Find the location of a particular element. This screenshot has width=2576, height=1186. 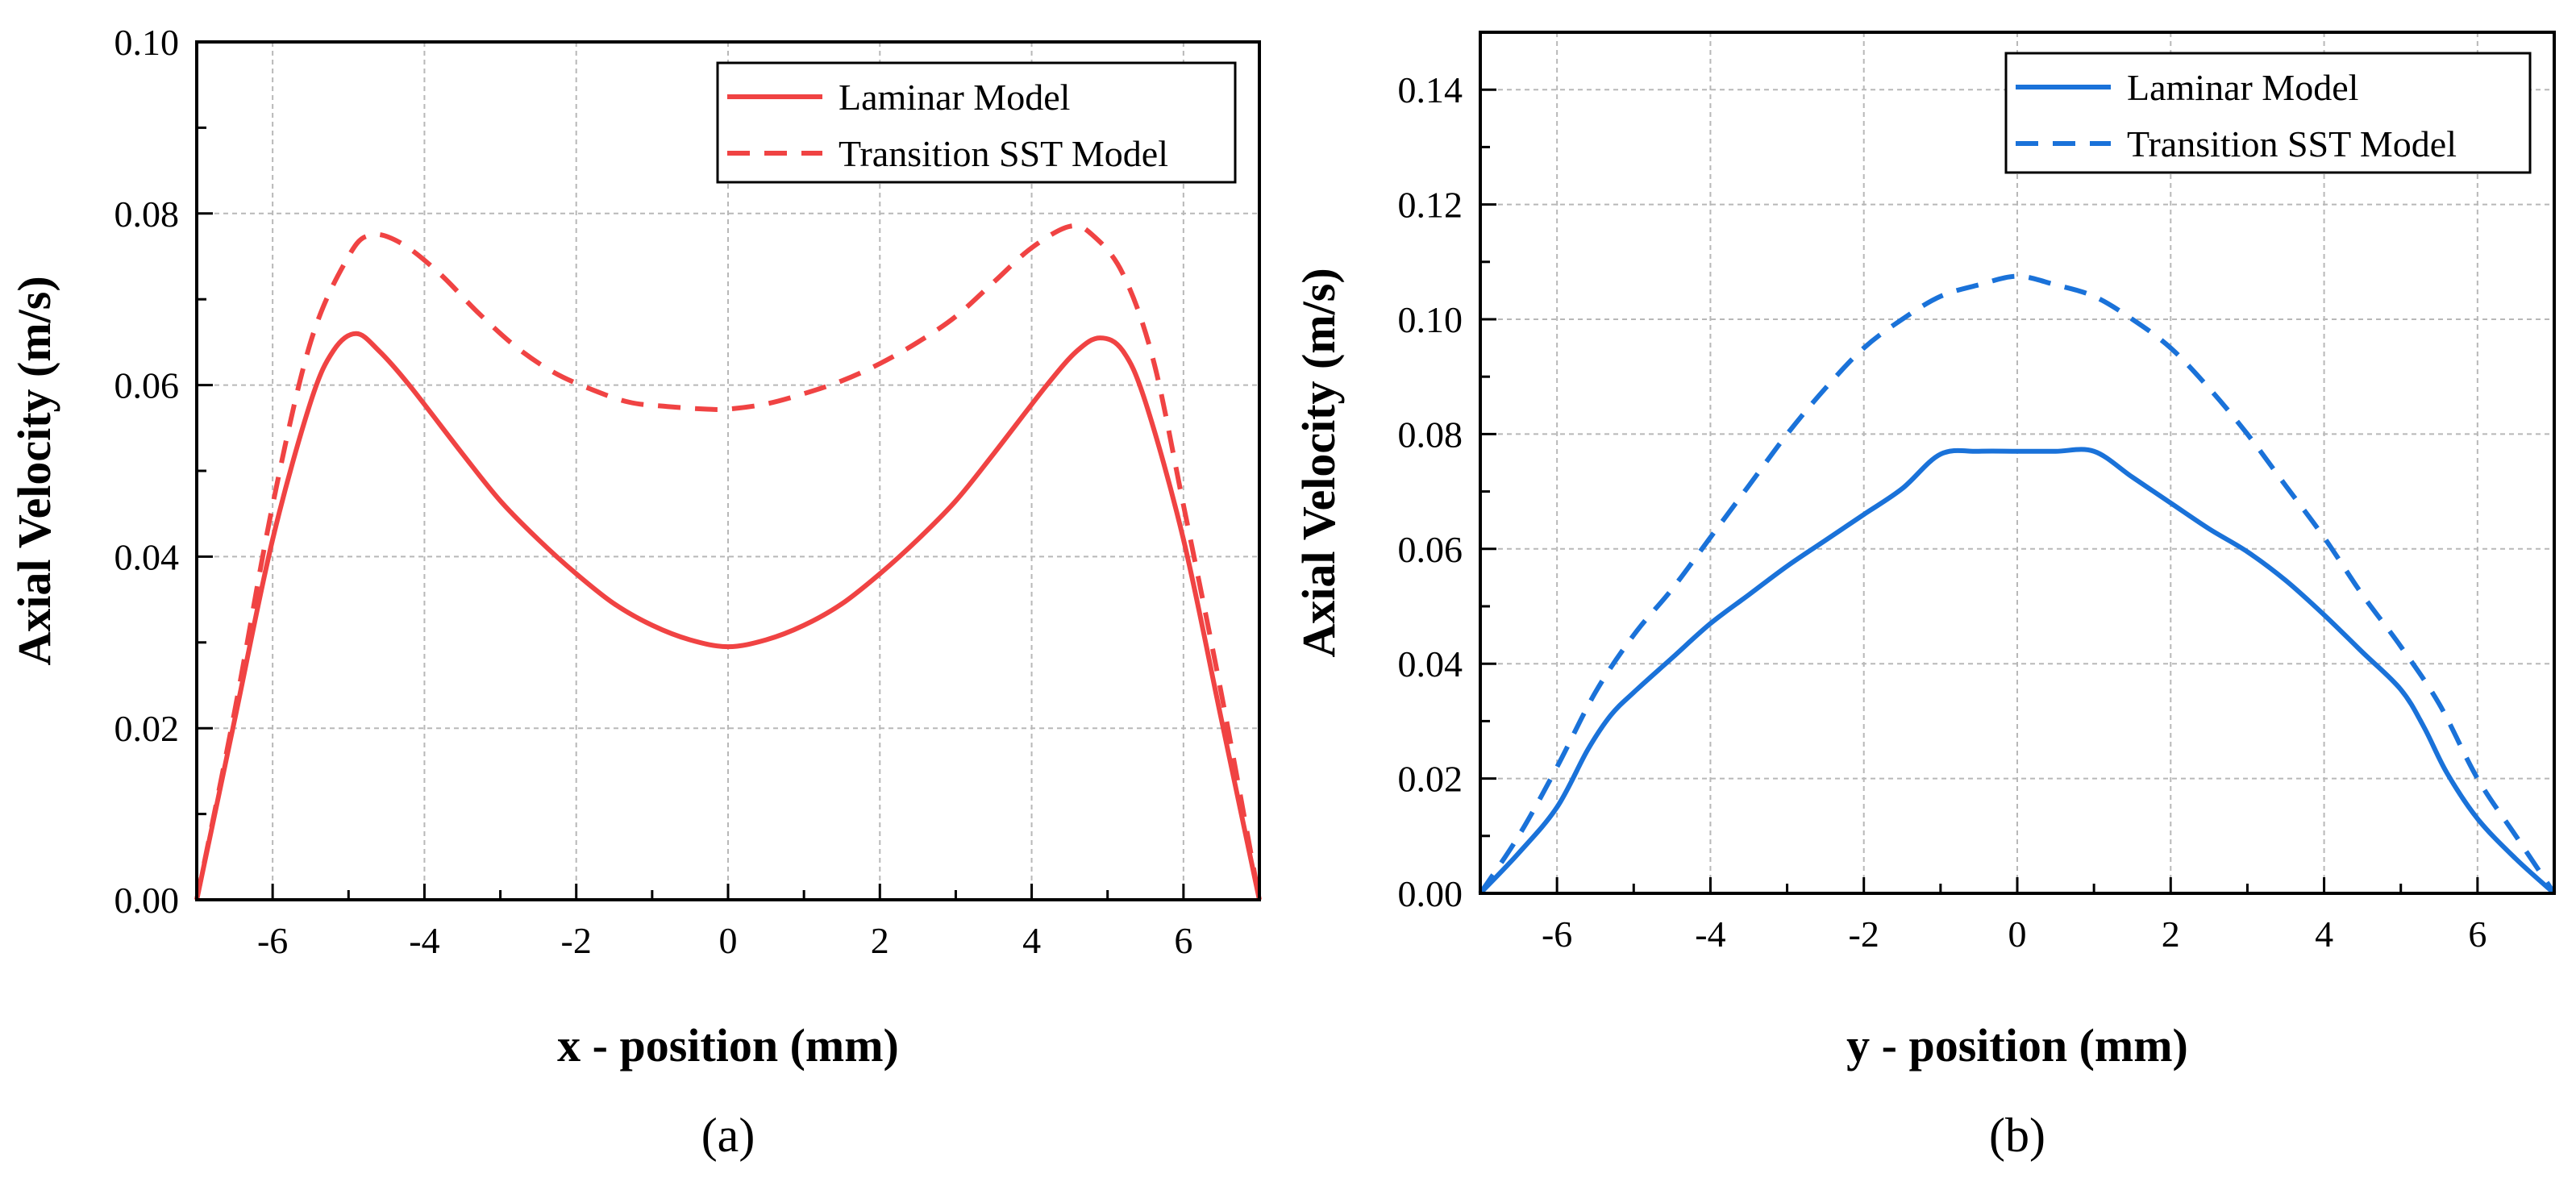

y-tick-label: 0.12 is located at coordinates (1430, 205).